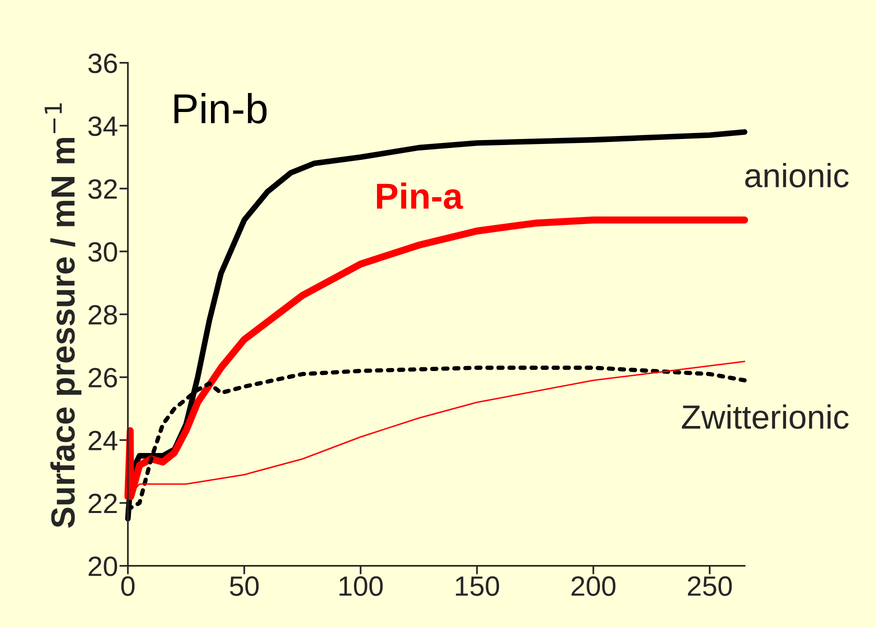  I want to click on y-tick-label: 22, so click(102, 504).